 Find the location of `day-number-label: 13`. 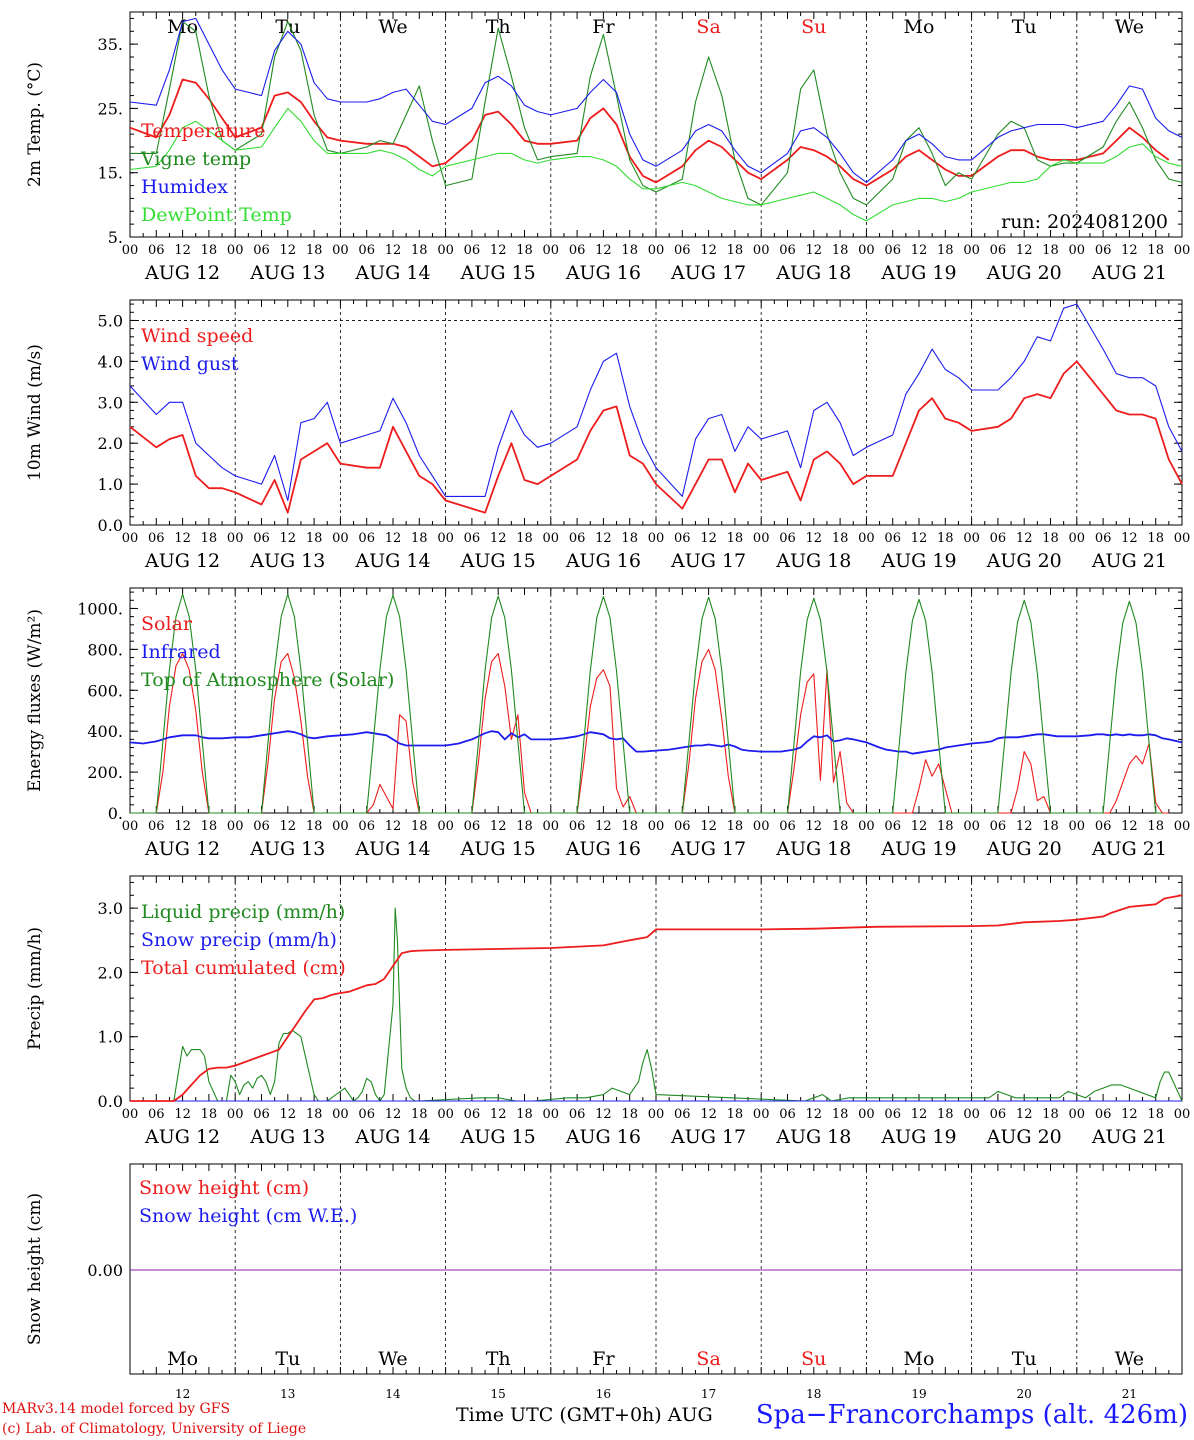

day-number-label: 13 is located at coordinates (287, 1394).